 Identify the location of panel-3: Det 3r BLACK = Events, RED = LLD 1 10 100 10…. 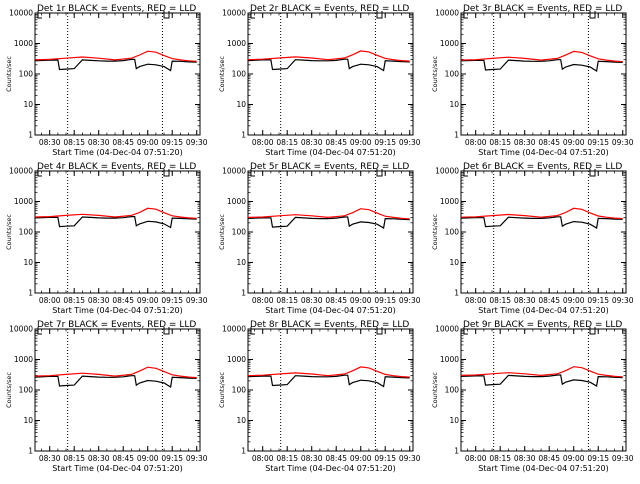
(532, 80).